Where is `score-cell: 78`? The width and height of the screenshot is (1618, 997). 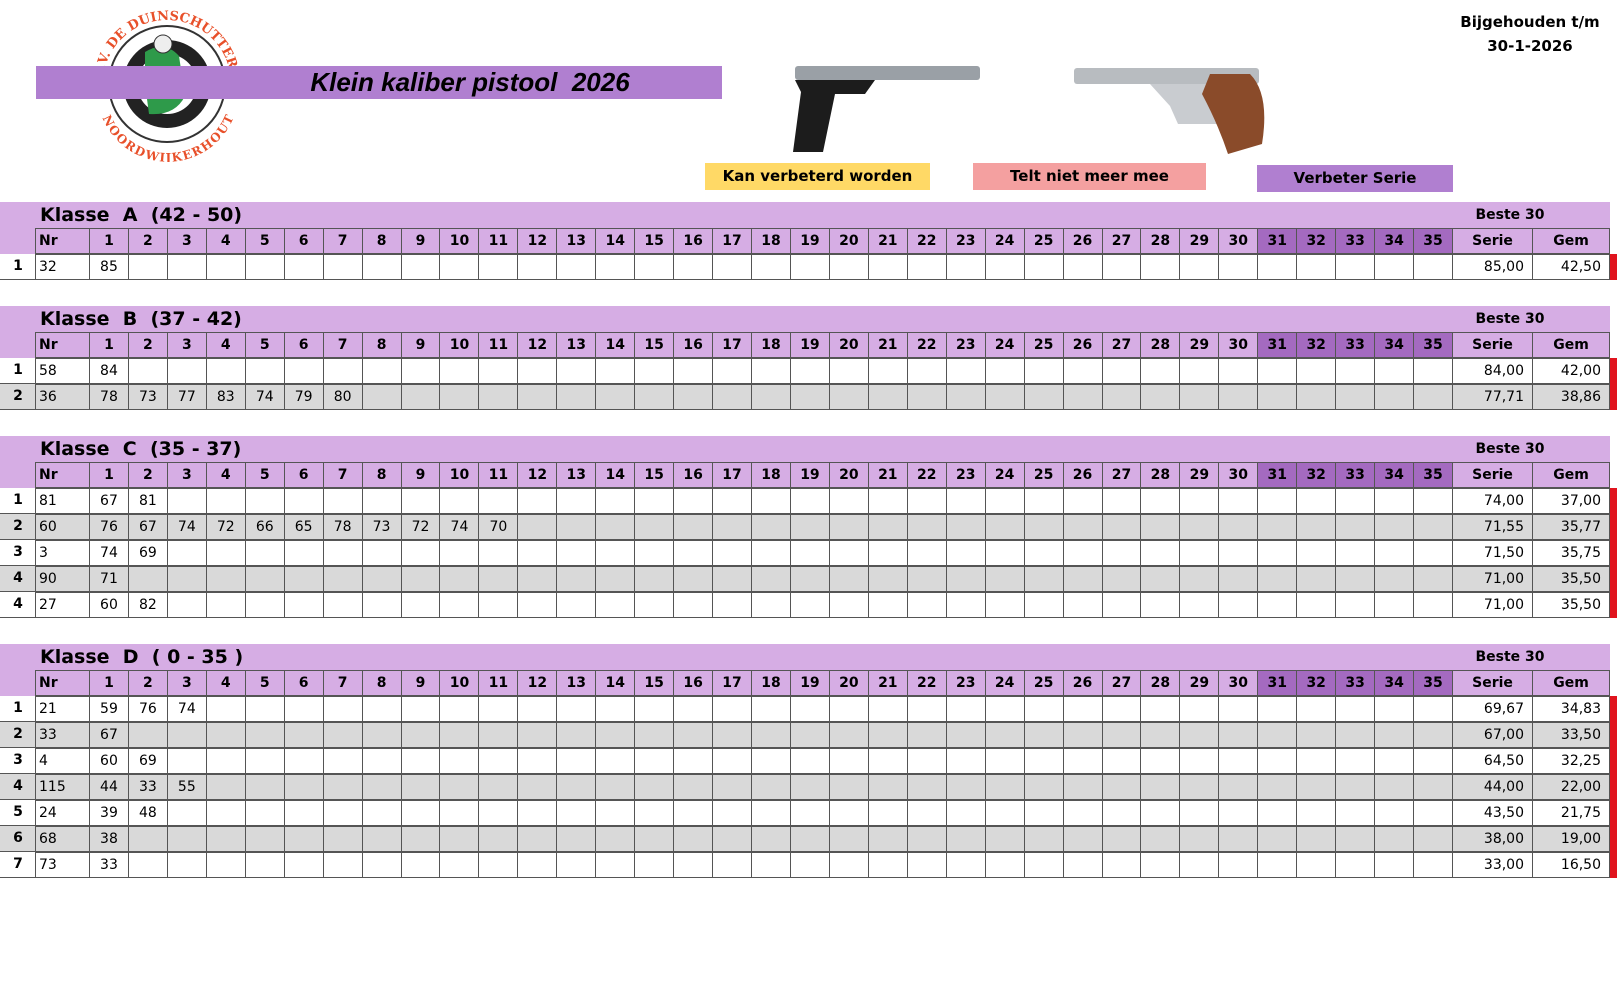 score-cell: 78 is located at coordinates (342, 527).